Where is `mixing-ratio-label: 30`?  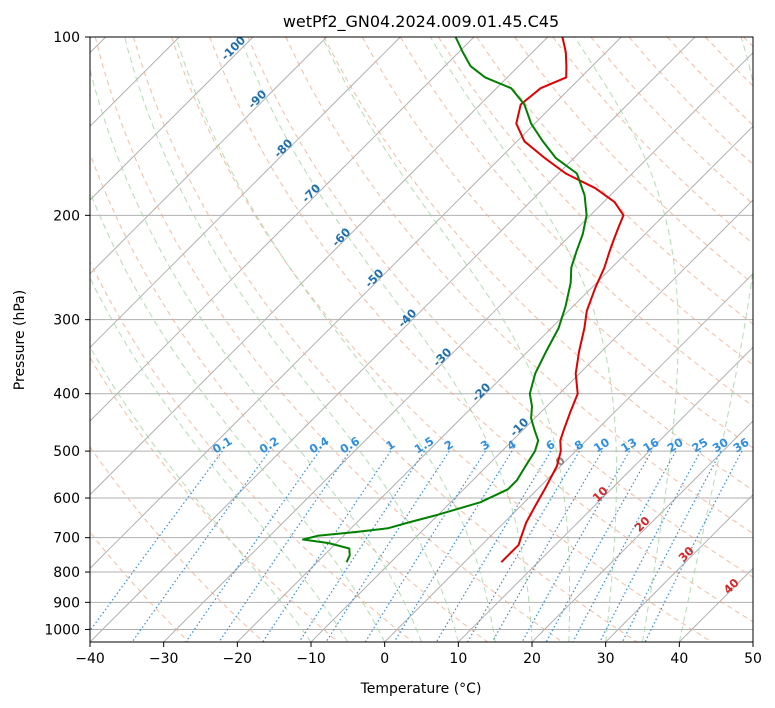
mixing-ratio-label: 30 is located at coordinates (720, 445).